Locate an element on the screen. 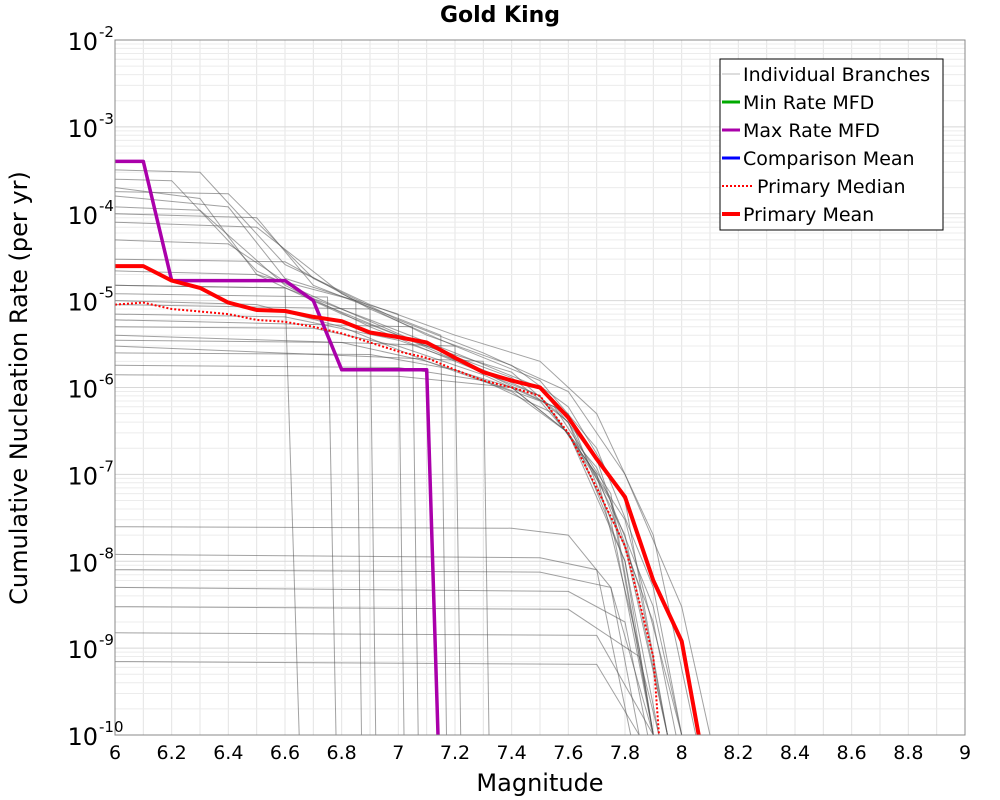 This screenshot has width=1000, height=800. y-tick-exponent: -3 is located at coordinates (106, 119).